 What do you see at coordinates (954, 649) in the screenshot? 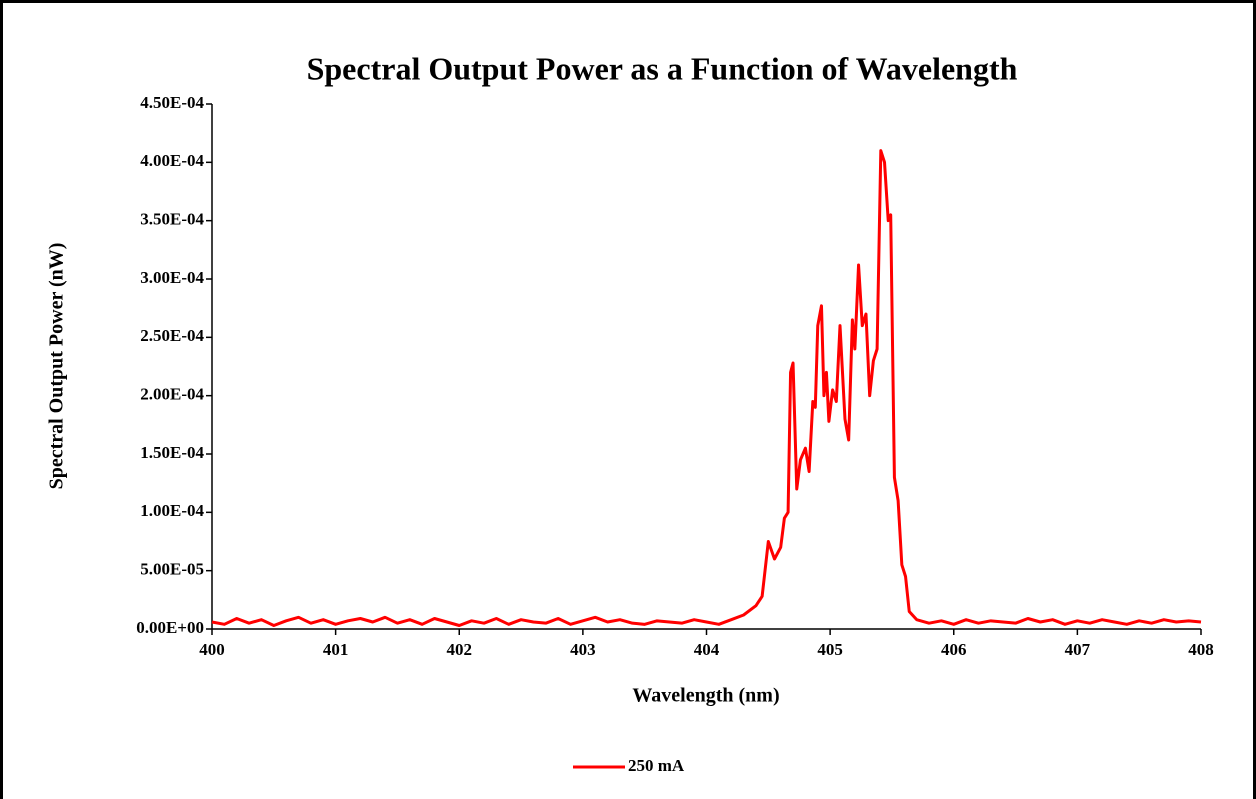
I see `x-tick-label: 406` at bounding box center [954, 649].